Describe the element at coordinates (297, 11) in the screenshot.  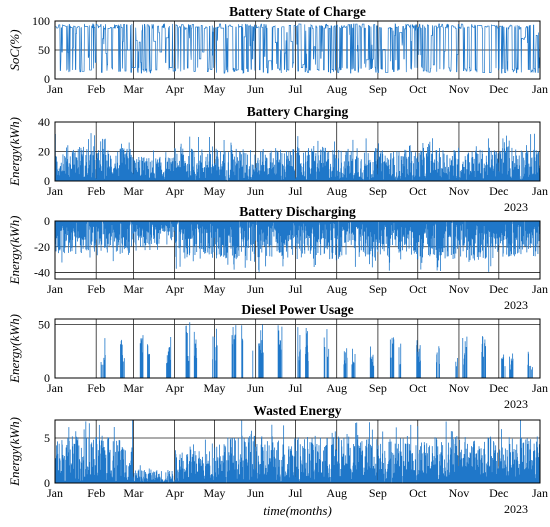
I see `subplot-title: Battery State of Charge` at that location.